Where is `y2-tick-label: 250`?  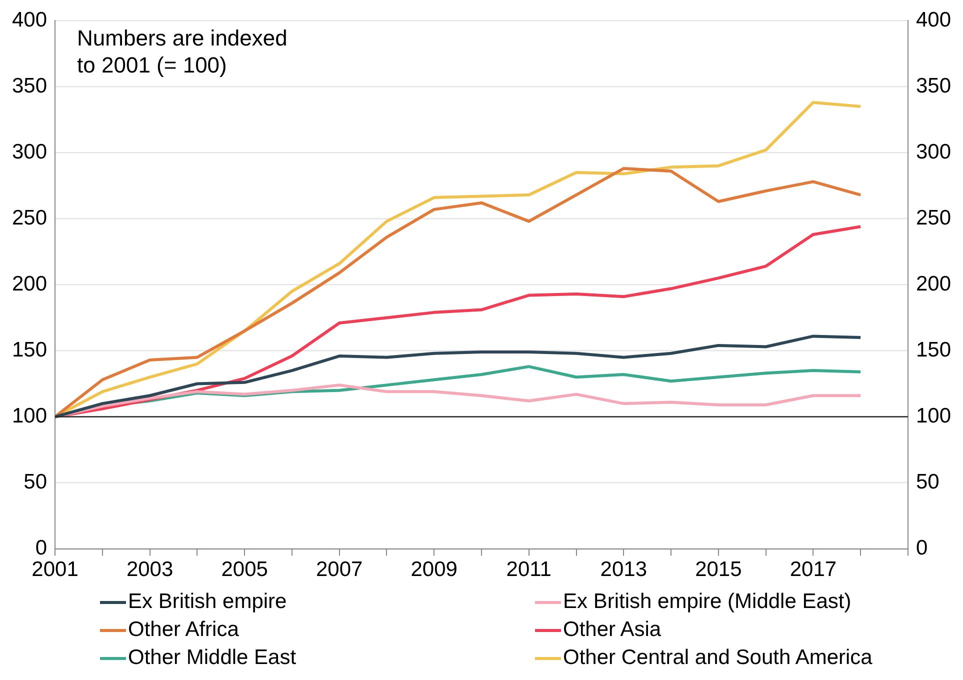
y2-tick-label: 250 is located at coordinates (934, 218).